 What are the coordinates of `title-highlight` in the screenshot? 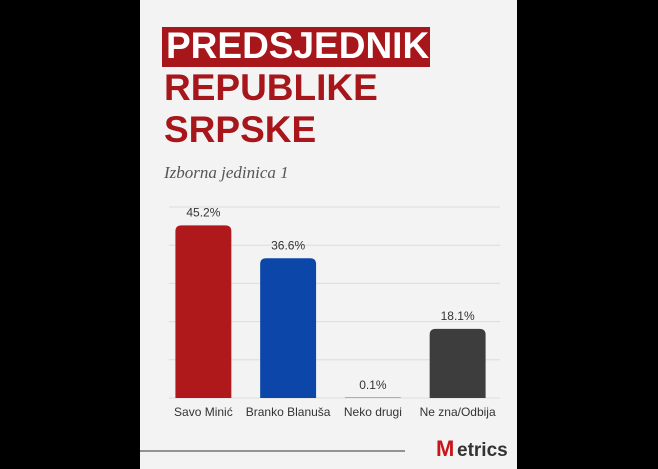 It's located at (296, 47).